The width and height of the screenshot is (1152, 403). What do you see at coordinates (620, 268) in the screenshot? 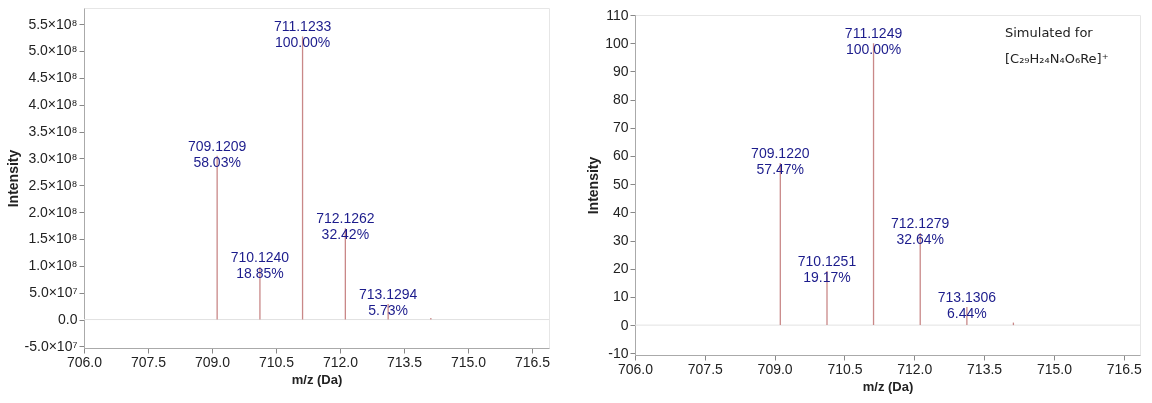
I see `y-tick-label: 20` at bounding box center [620, 268].